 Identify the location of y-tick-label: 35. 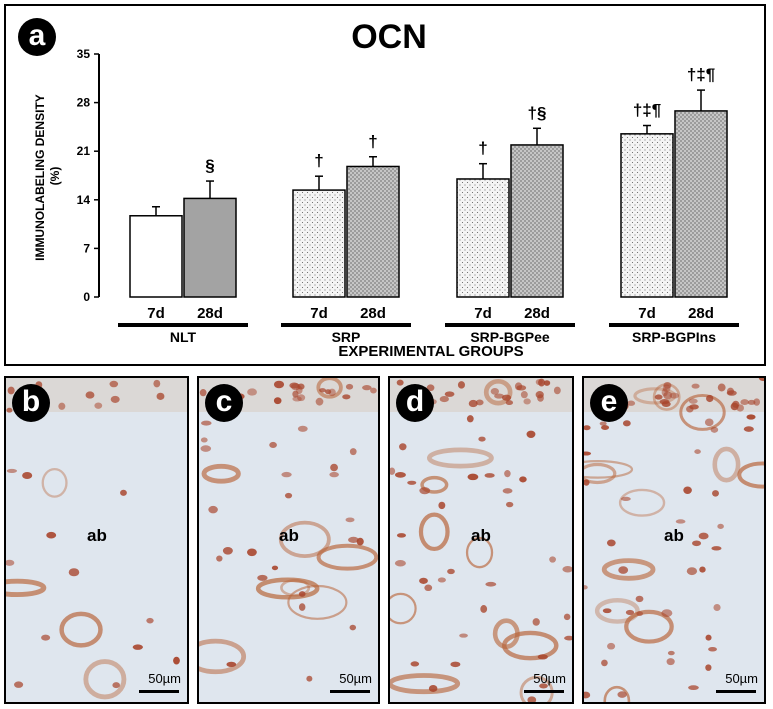
(84, 54).